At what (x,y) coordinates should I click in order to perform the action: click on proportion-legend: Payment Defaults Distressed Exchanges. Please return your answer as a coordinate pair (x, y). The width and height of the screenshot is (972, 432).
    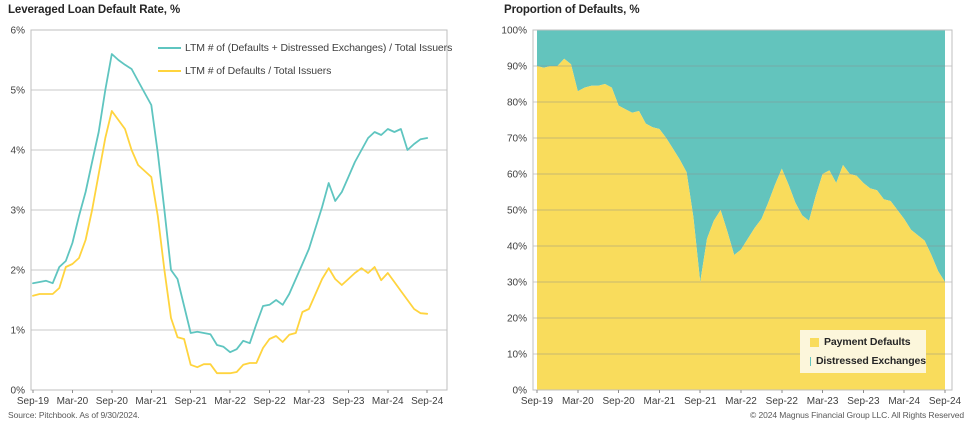
    Looking at the image, I should click on (863, 351).